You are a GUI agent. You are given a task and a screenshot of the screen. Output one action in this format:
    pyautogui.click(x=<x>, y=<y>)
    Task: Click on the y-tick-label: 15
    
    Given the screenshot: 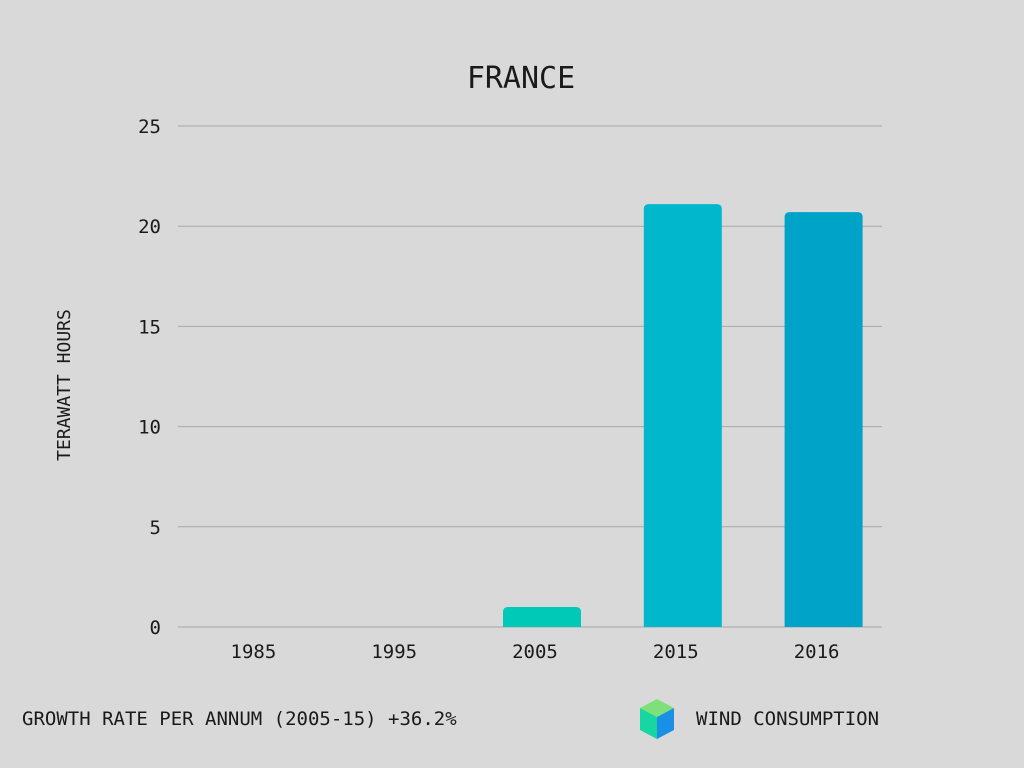 What is the action you would take?
    pyautogui.click(x=149, y=327)
    